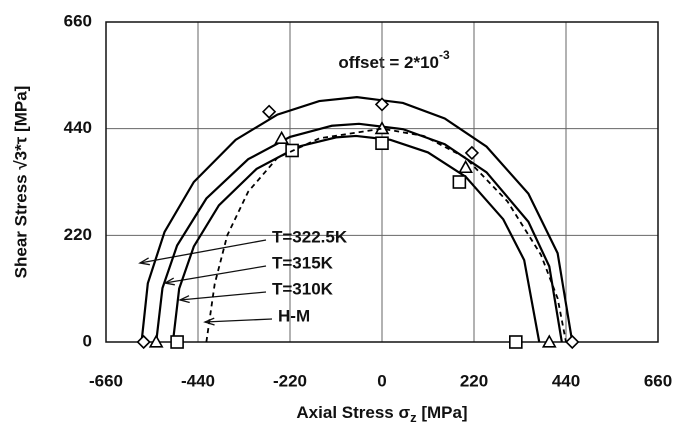 The height and width of the screenshot is (437, 681). What do you see at coordinates (106, 380) in the screenshot?
I see `x-tick-label: -660` at bounding box center [106, 380].